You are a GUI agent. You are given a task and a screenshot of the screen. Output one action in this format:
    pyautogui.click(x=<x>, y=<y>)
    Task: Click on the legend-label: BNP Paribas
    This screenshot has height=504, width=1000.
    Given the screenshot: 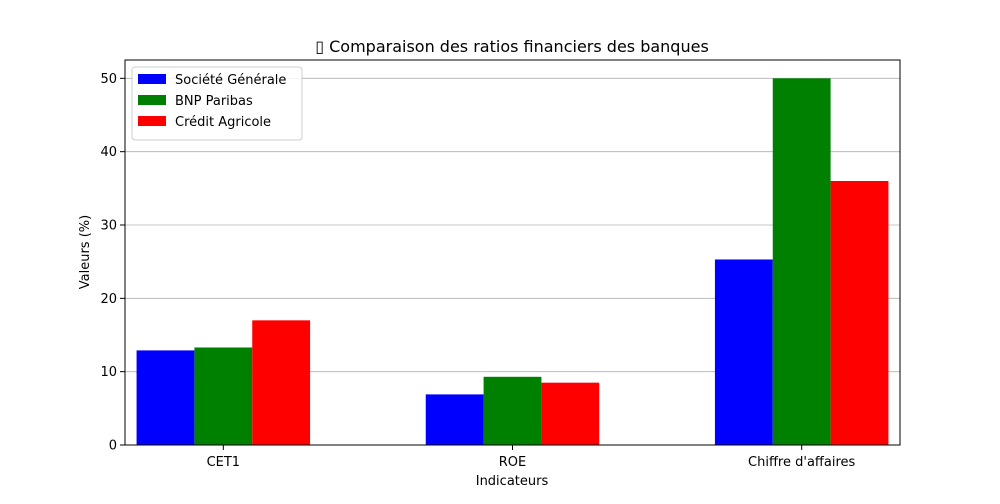 What is the action you would take?
    pyautogui.click(x=214, y=101)
    